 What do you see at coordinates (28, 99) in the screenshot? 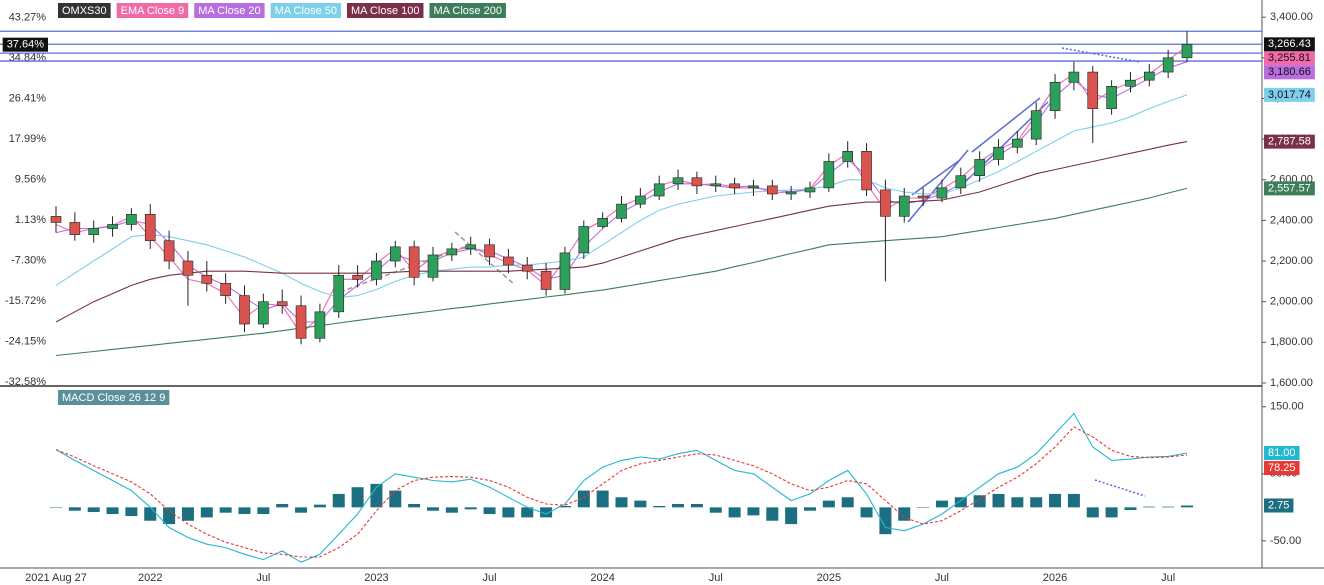
I see `y2-tick-label: 26.41%` at bounding box center [28, 99].